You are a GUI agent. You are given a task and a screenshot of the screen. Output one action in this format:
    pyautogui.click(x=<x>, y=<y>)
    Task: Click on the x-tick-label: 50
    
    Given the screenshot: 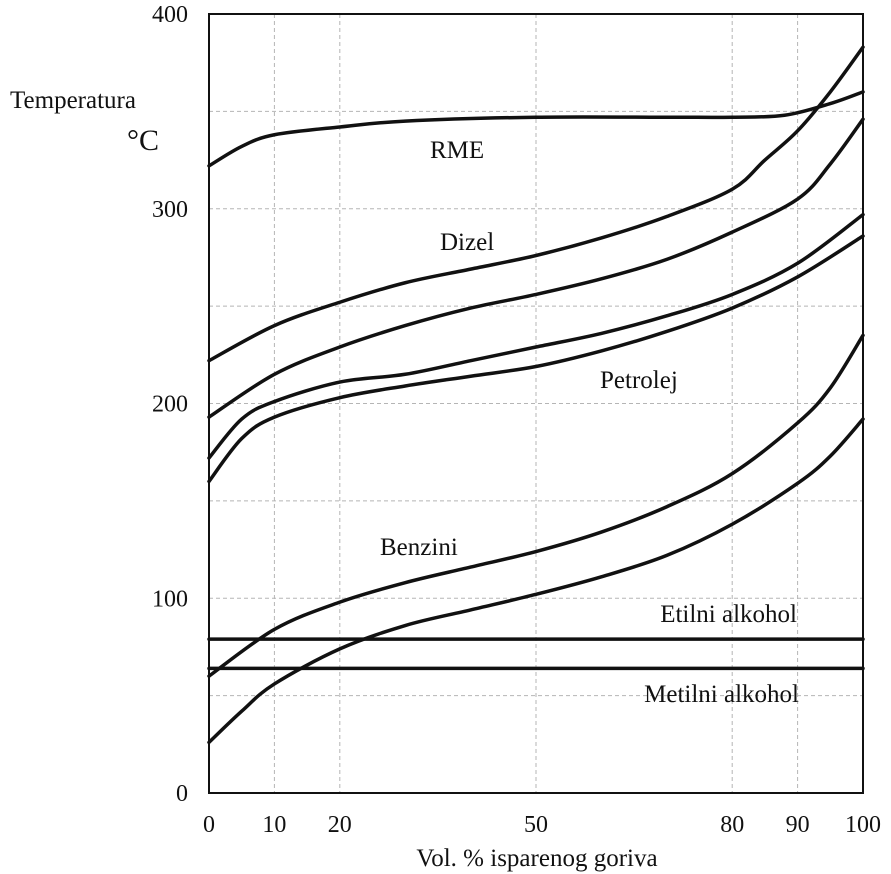 What is the action you would take?
    pyautogui.click(x=536, y=825)
    